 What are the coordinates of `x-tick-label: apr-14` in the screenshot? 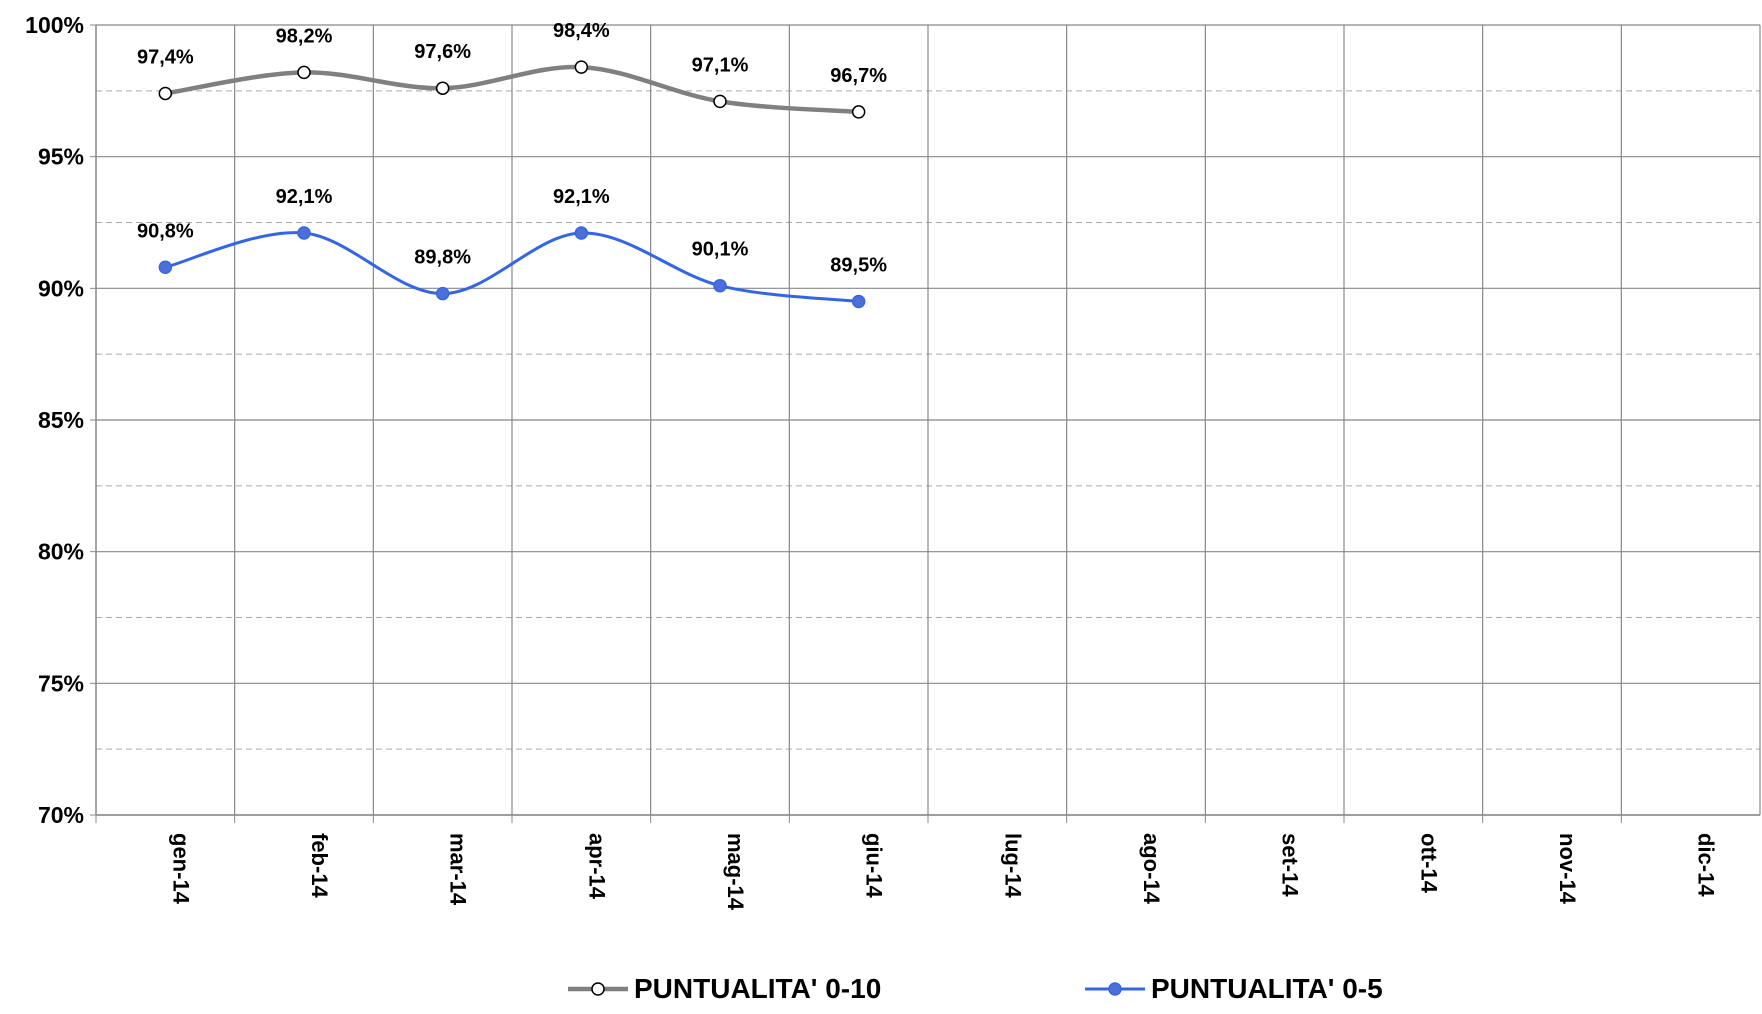 It's located at (596, 866).